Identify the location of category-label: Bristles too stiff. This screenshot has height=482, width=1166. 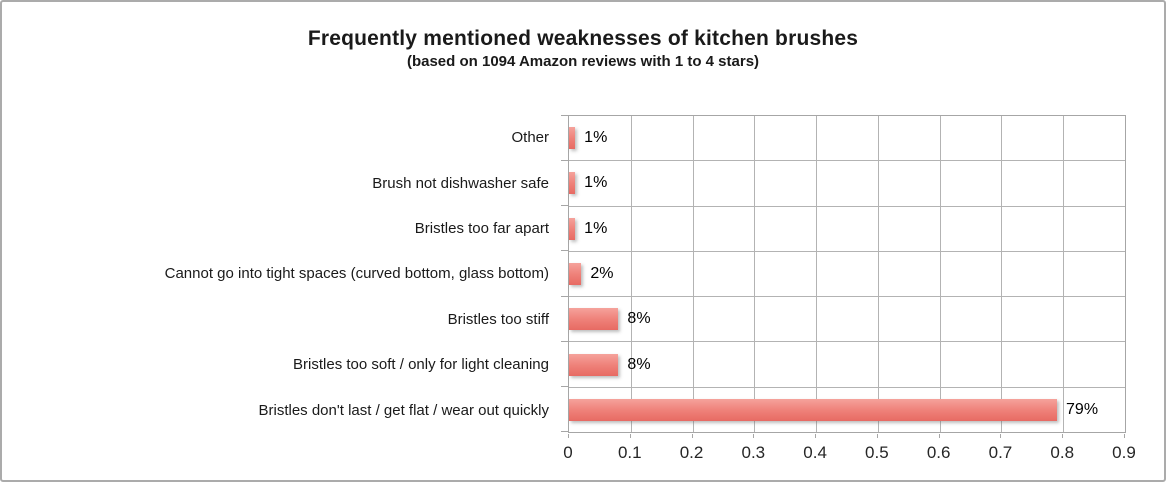
(498, 319).